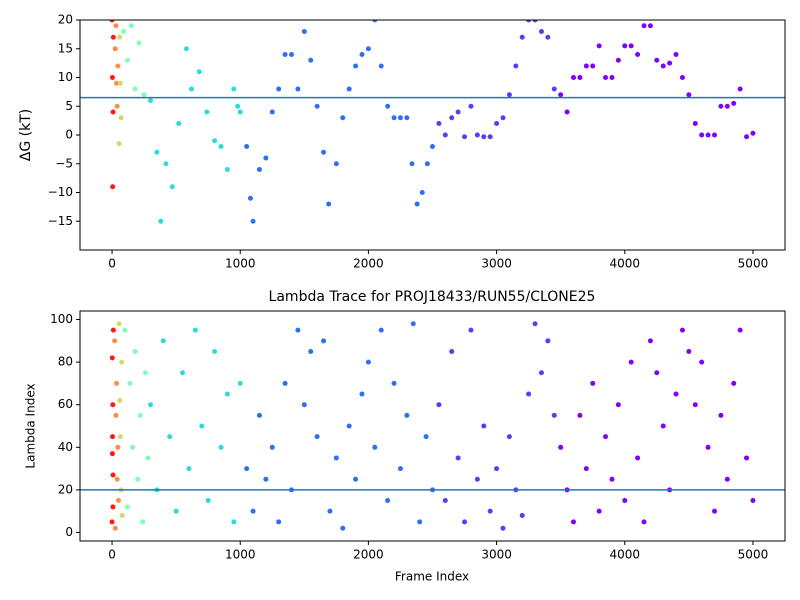 The width and height of the screenshot is (800, 600). What do you see at coordinates (65, 404) in the screenshot?
I see `y-tick-label: 60` at bounding box center [65, 404].